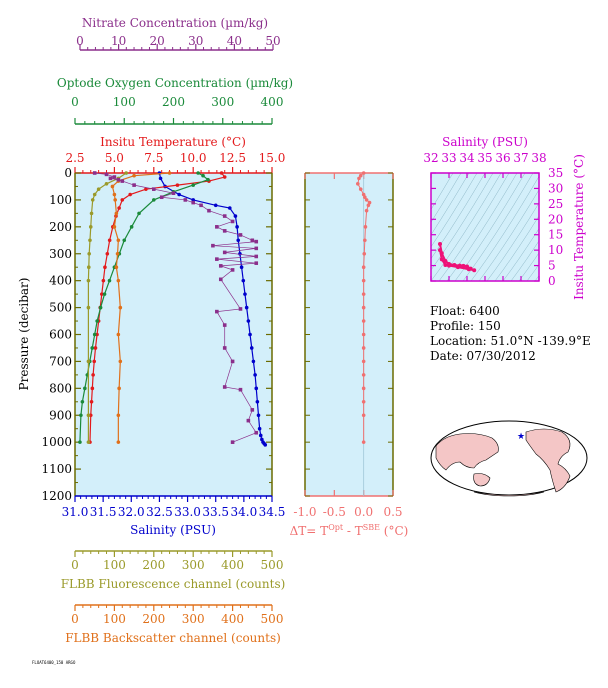 The height and width of the screenshot is (688, 608). What do you see at coordinates (272, 158) in the screenshot?
I see `temperature-axis-tick-label: 15.0` at bounding box center [272, 158].